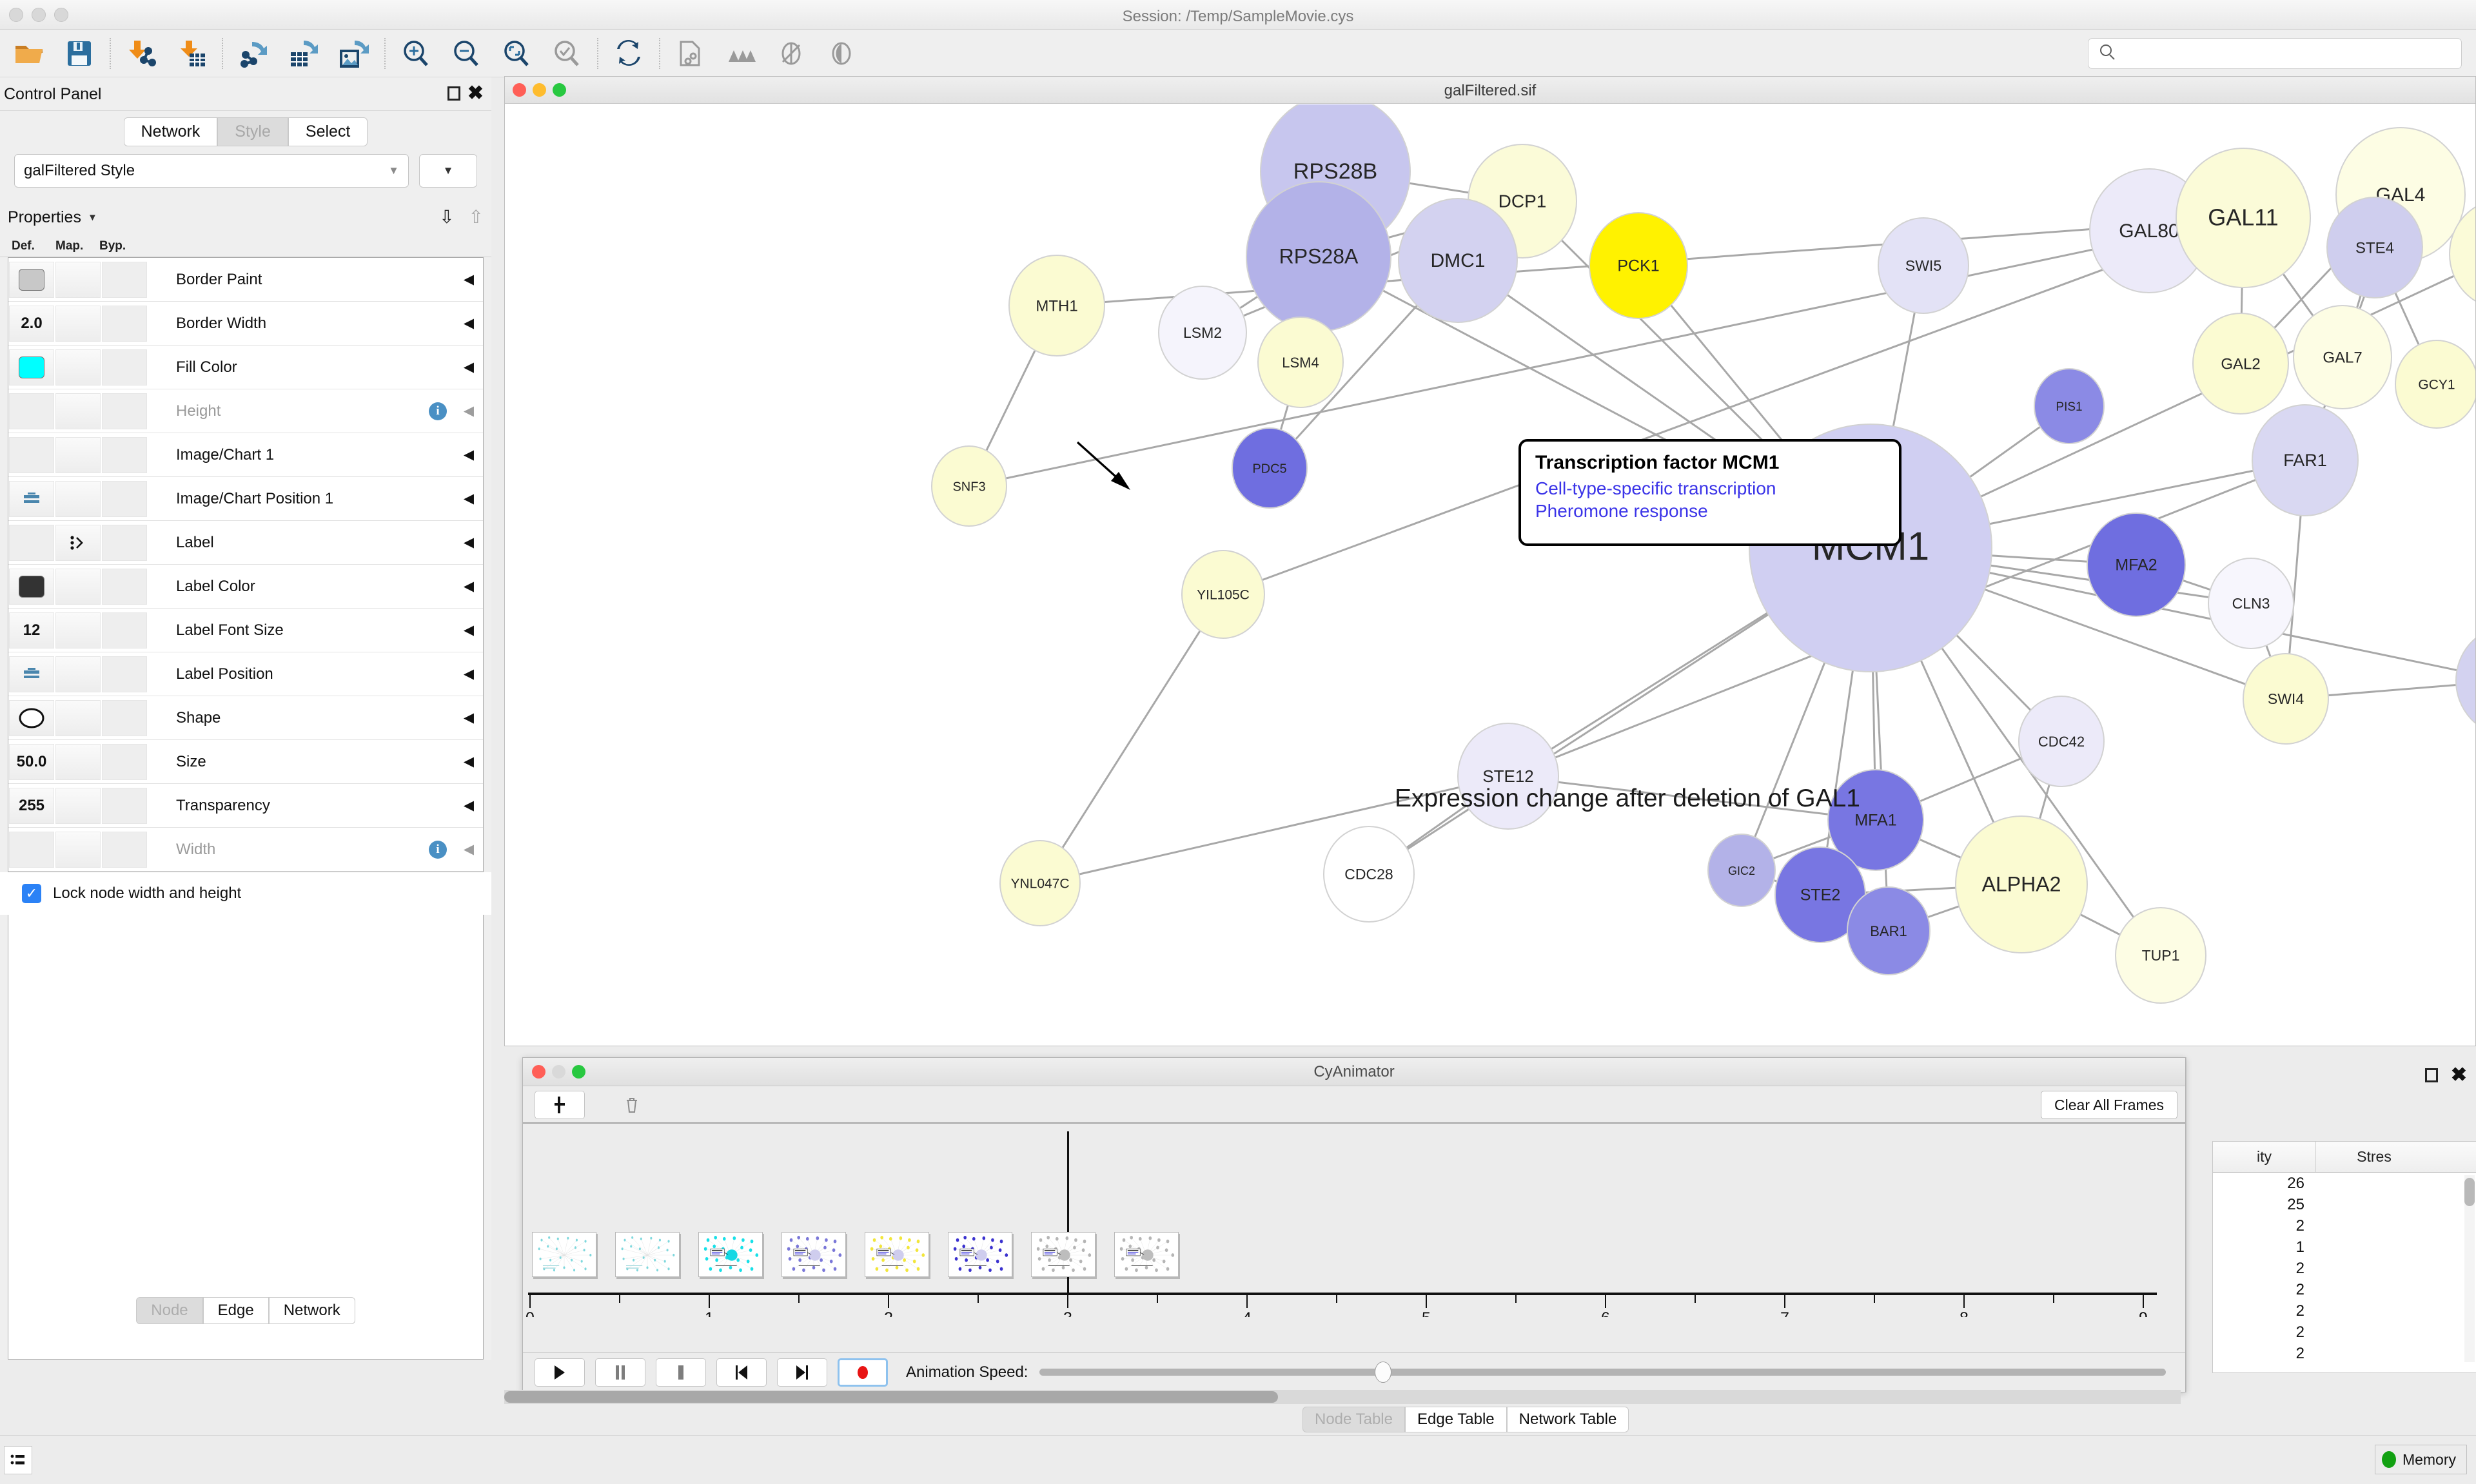 The image size is (2476, 1484). I want to click on network-node: LSM2, so click(1202, 333).